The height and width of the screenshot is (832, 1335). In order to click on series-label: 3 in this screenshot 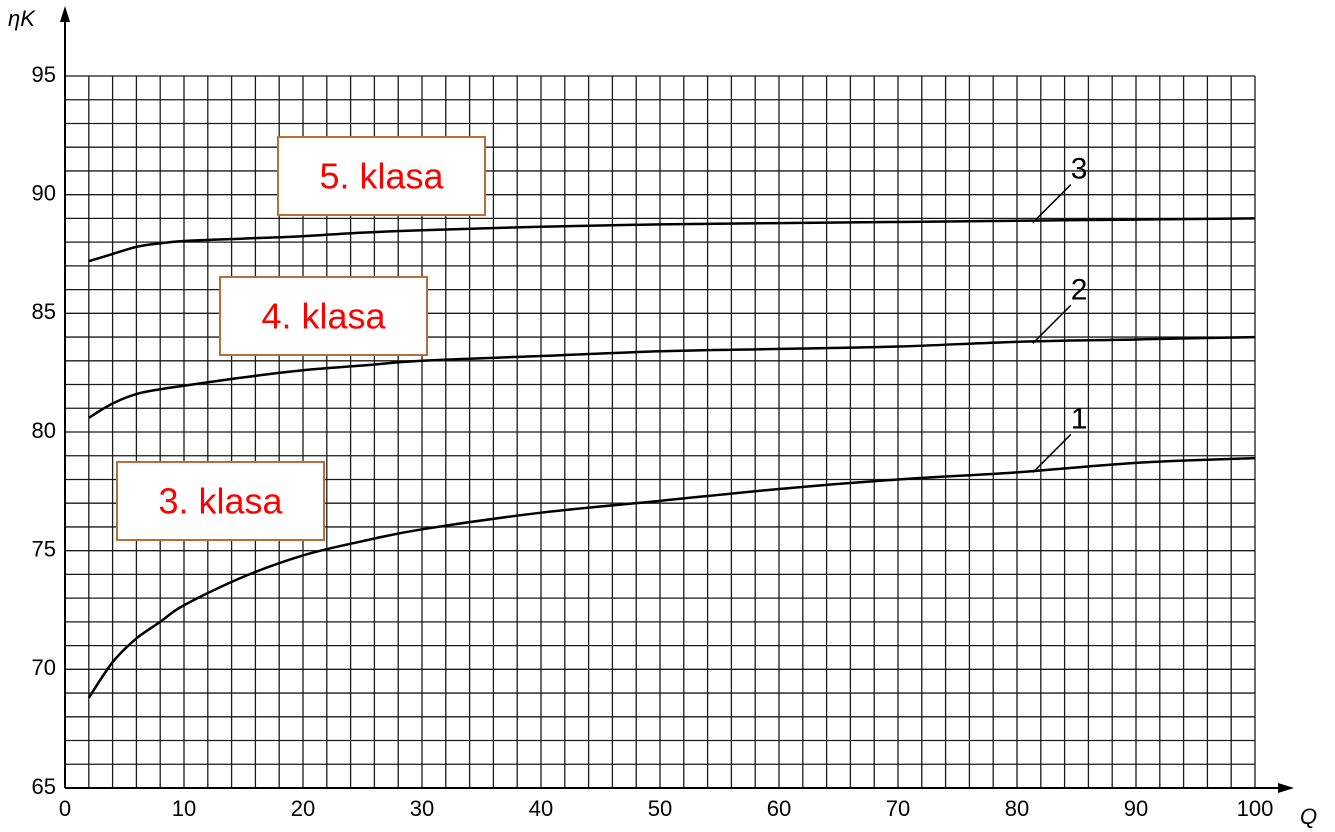, I will do `click(1079, 168)`.